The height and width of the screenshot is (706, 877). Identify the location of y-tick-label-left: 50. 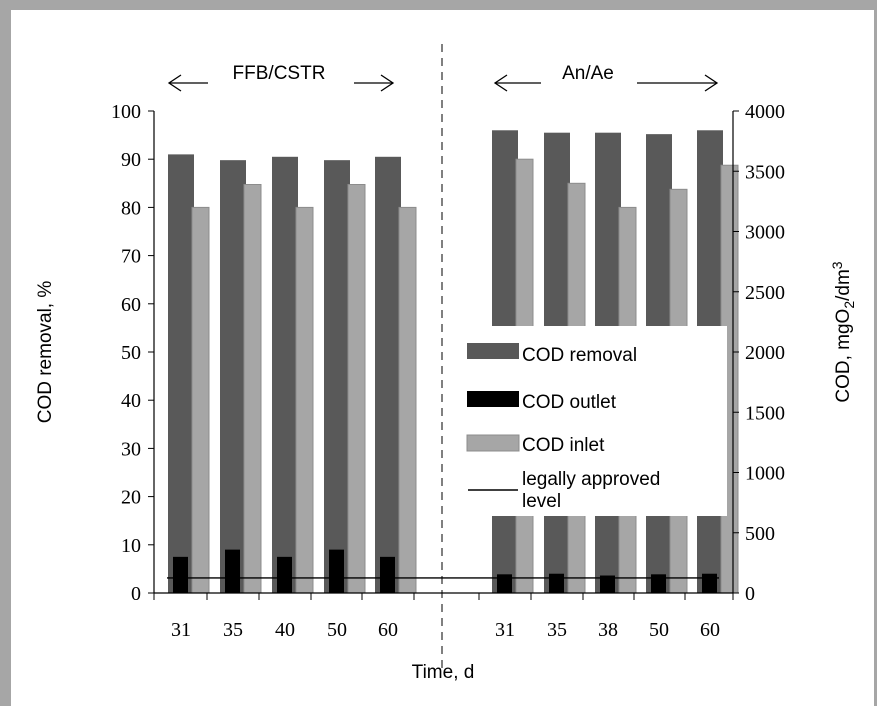
(131, 353).